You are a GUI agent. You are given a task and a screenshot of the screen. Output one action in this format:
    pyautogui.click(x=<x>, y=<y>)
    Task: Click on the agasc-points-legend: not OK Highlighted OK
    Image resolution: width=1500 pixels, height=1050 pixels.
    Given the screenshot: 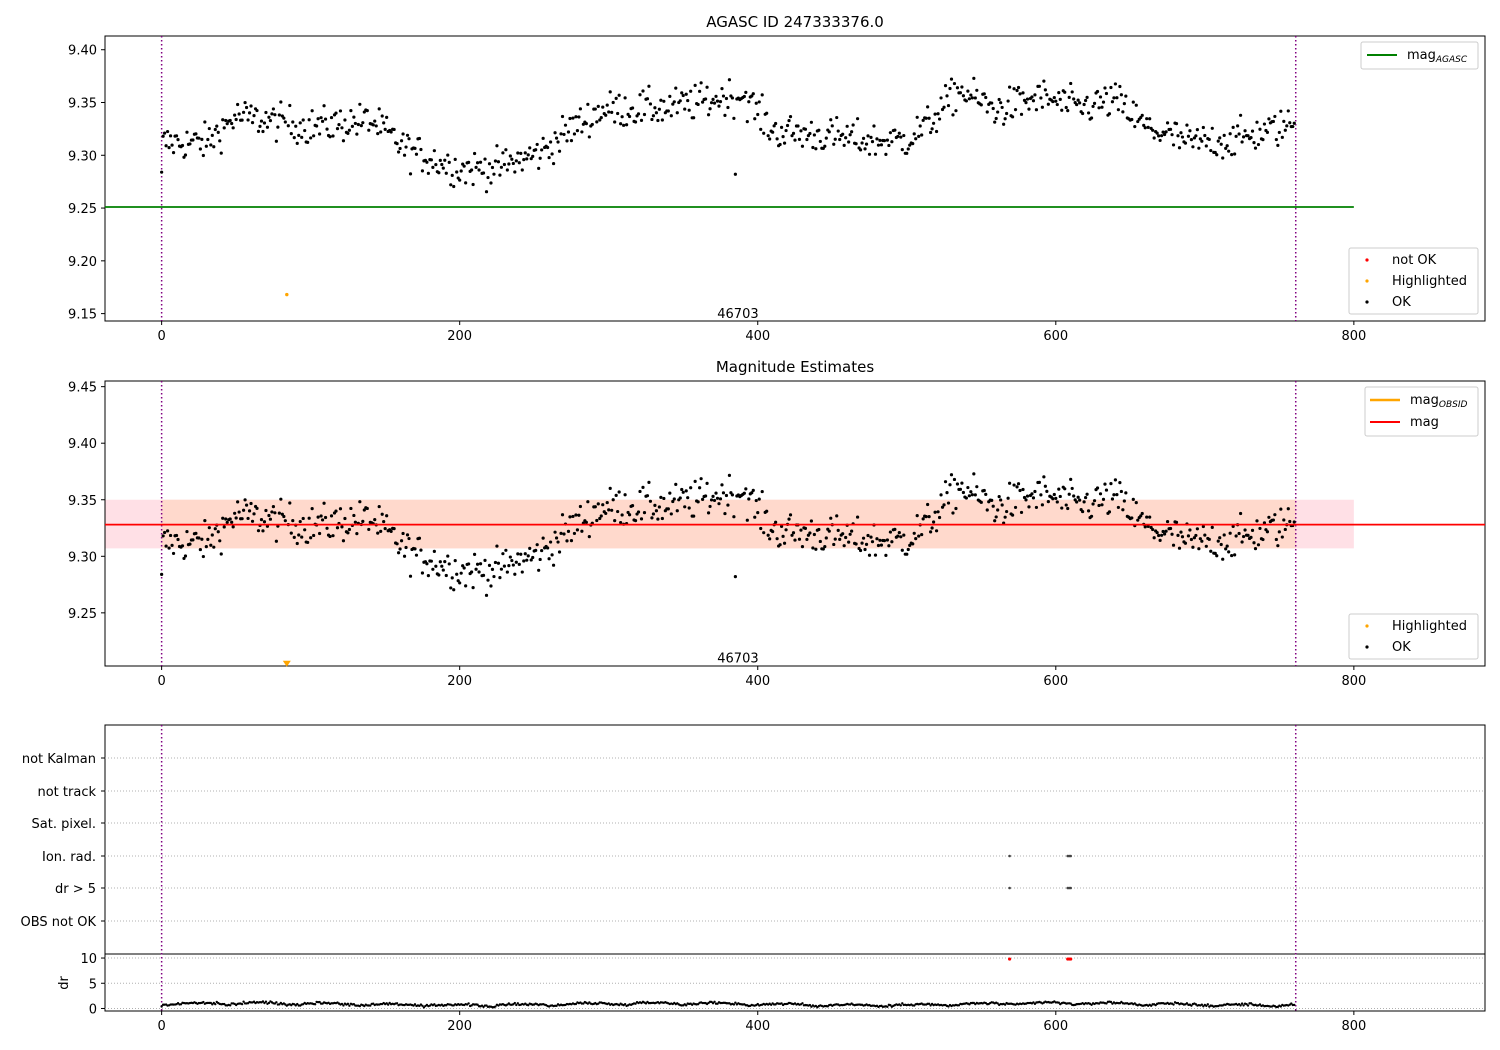 What is the action you would take?
    pyautogui.click(x=1413, y=281)
    